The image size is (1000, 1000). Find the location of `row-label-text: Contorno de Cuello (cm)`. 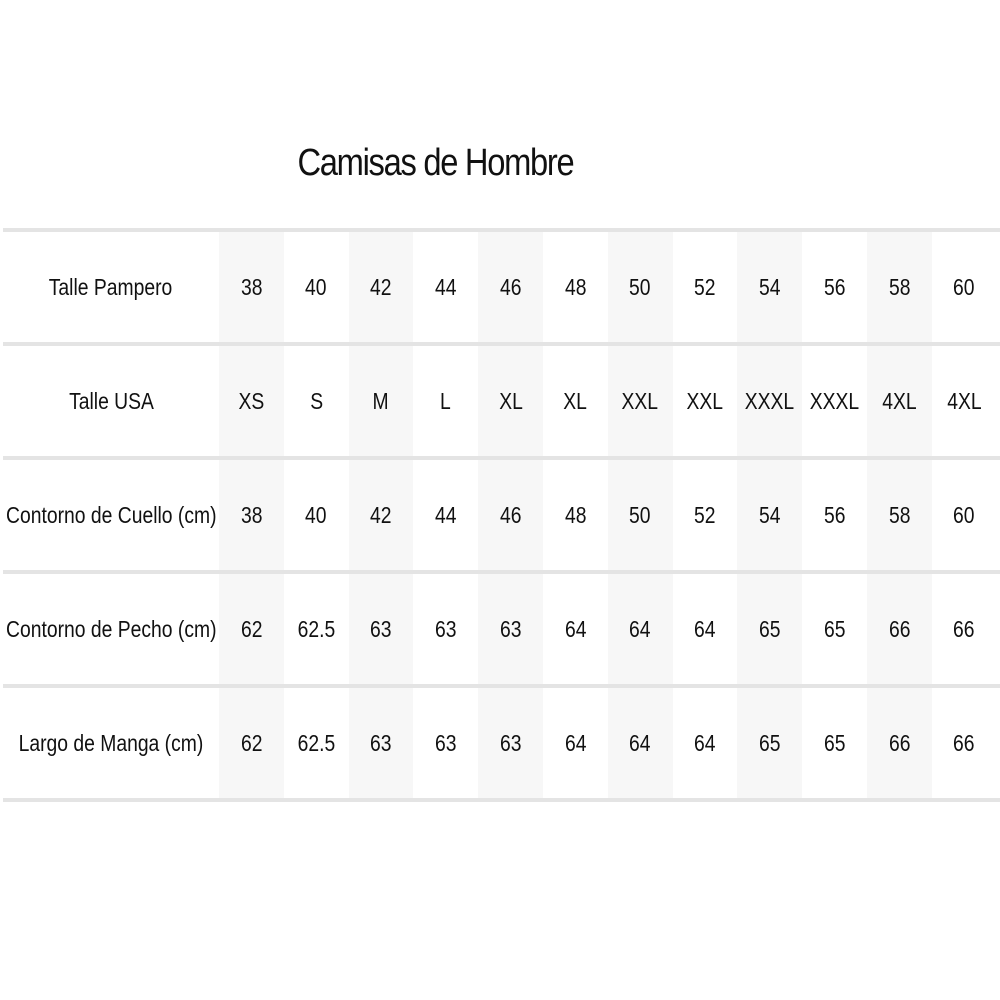

row-label-text: Contorno de Cuello (cm) is located at coordinates (111, 514).